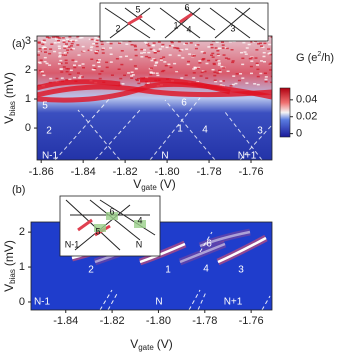 This screenshot has width=339, height=356. Describe the element at coordinates (85, 225) in the screenshot. I see `inset-resonance` at that location.